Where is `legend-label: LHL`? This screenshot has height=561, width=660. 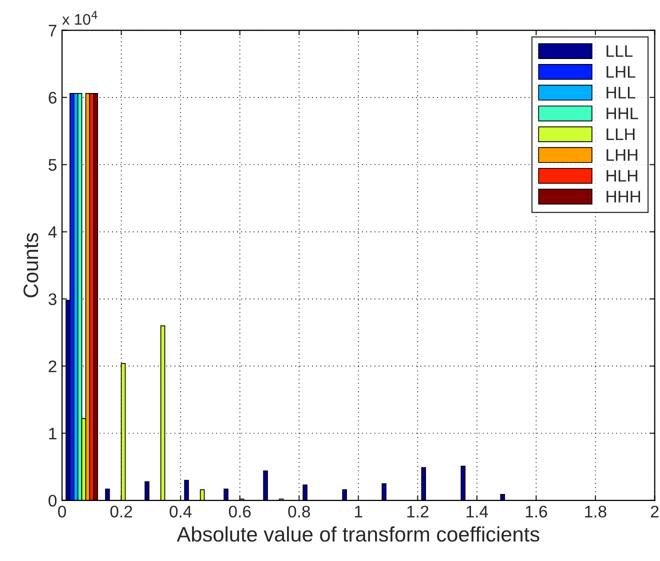 legend-label: LHL is located at coordinates (621, 72).